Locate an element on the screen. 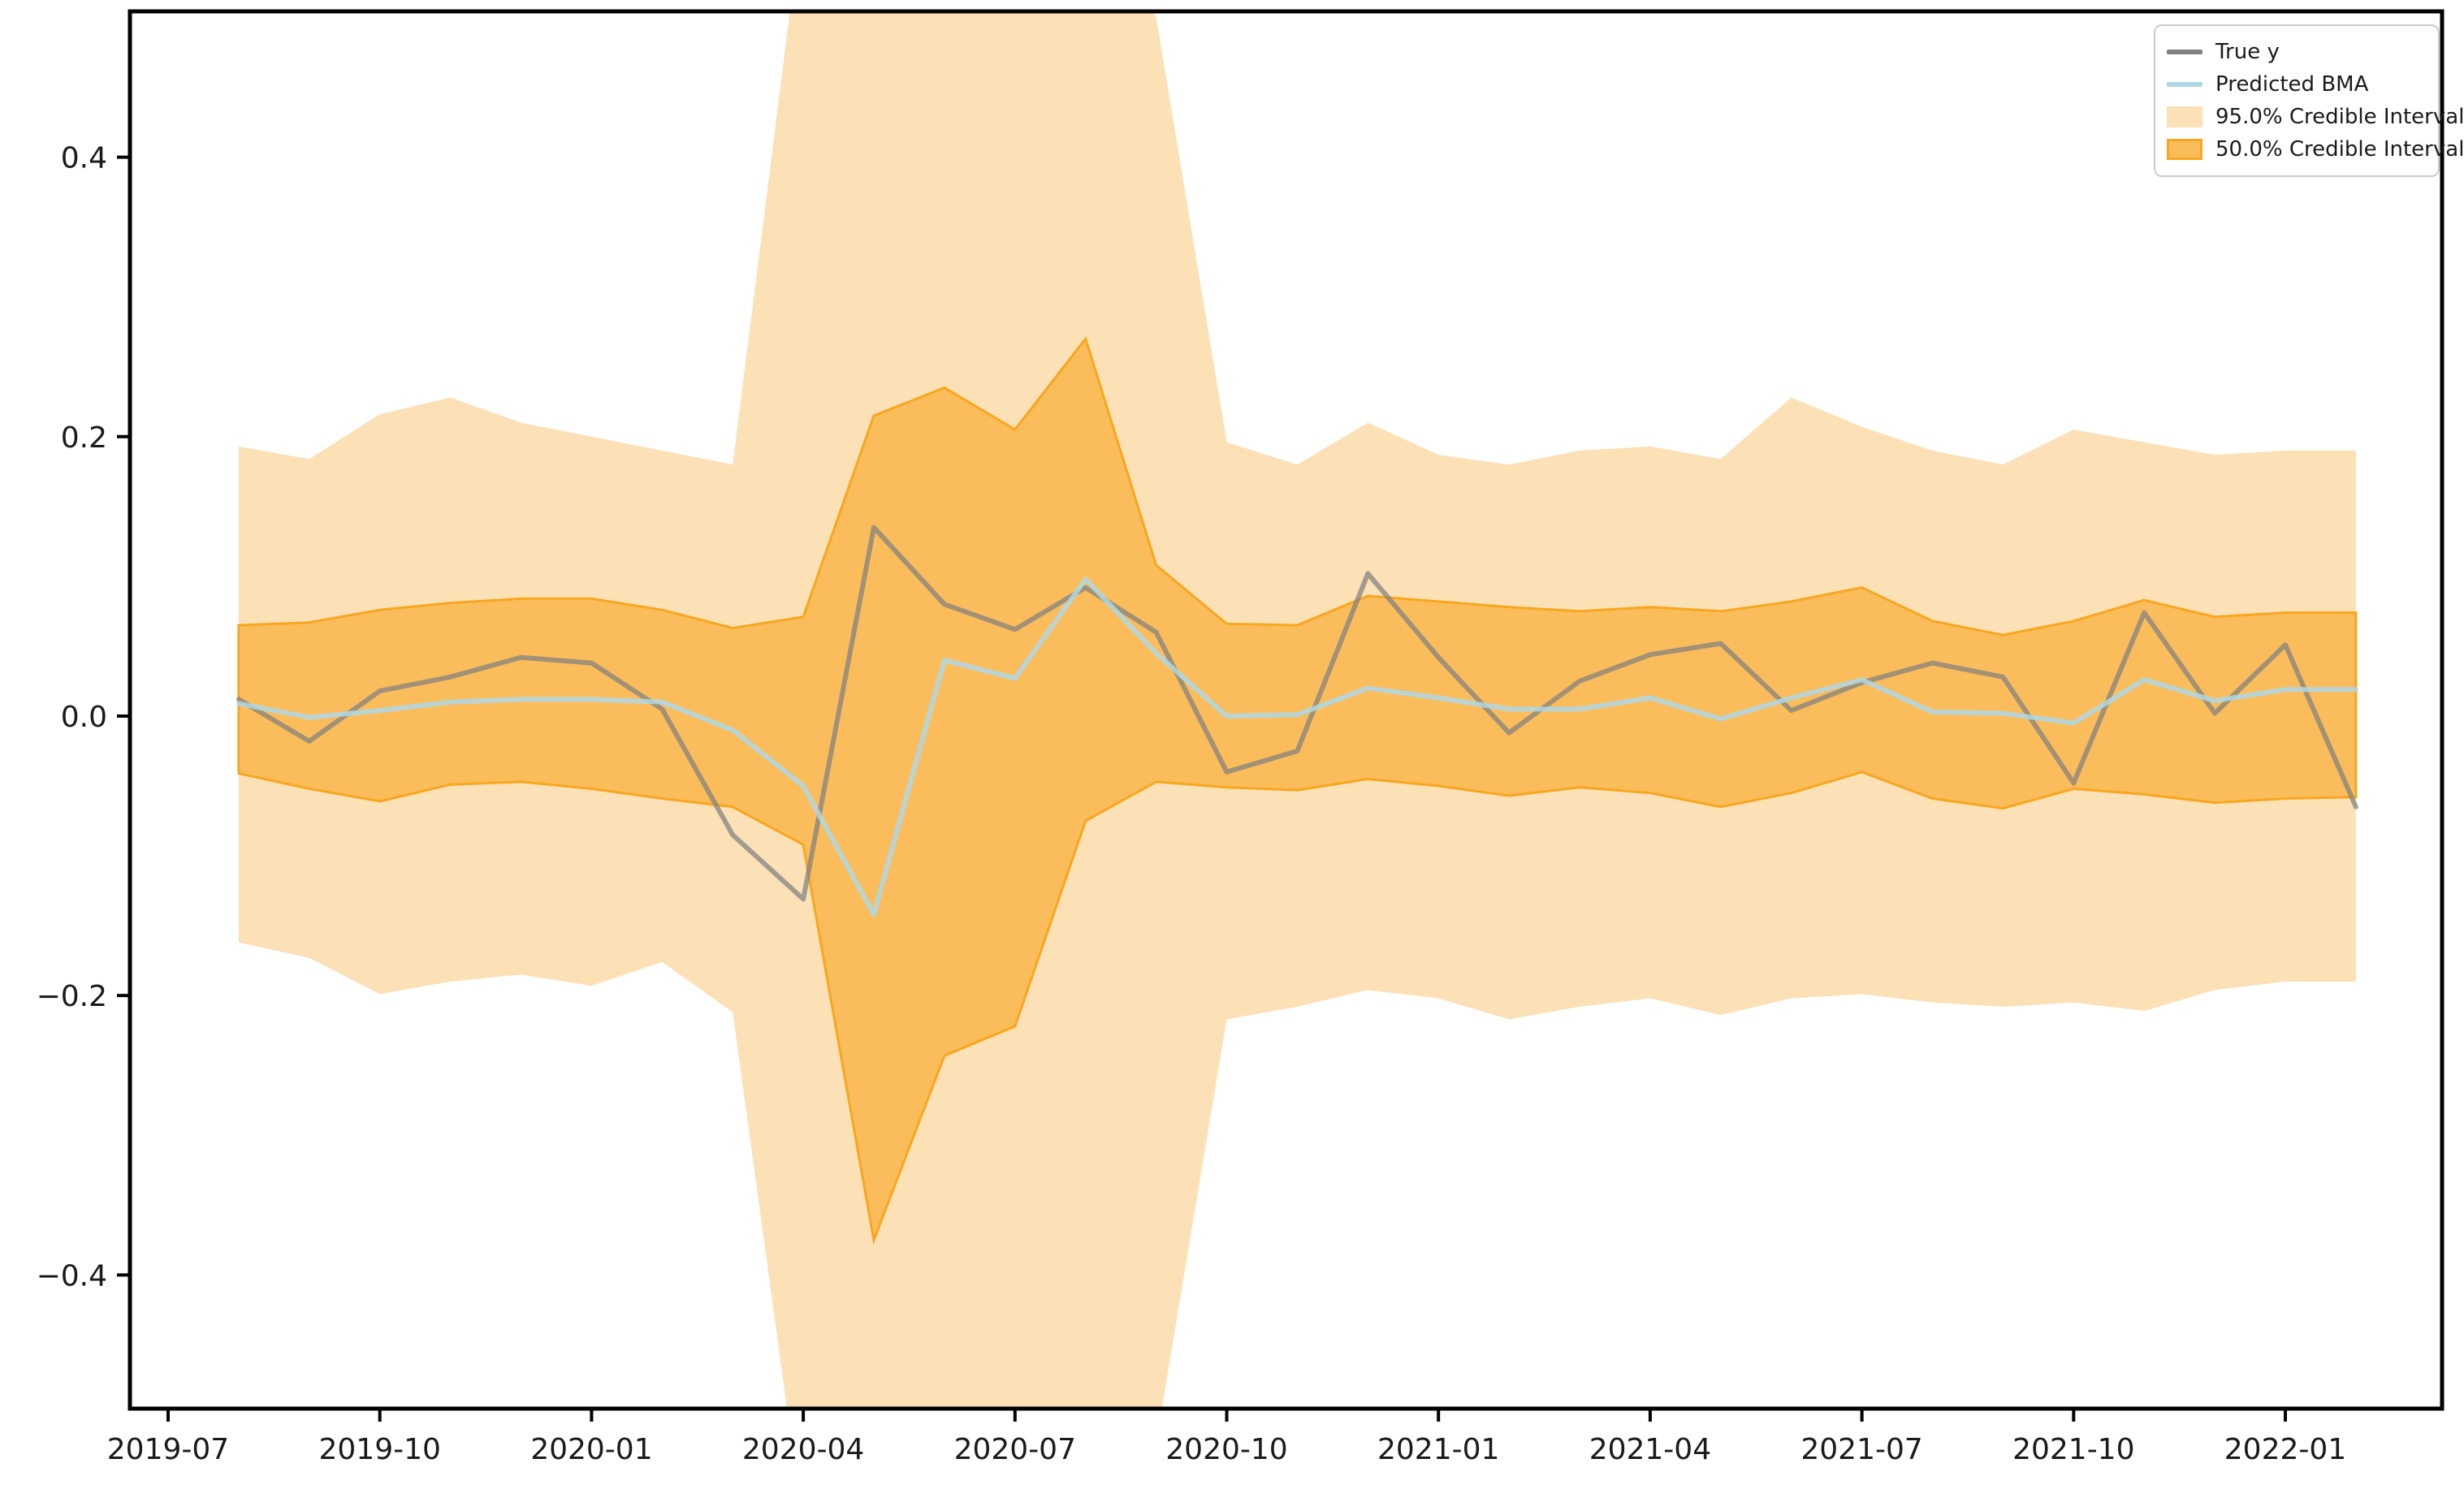 This screenshot has height=1489, width=2464. legend-label: True y is located at coordinates (2247, 52).